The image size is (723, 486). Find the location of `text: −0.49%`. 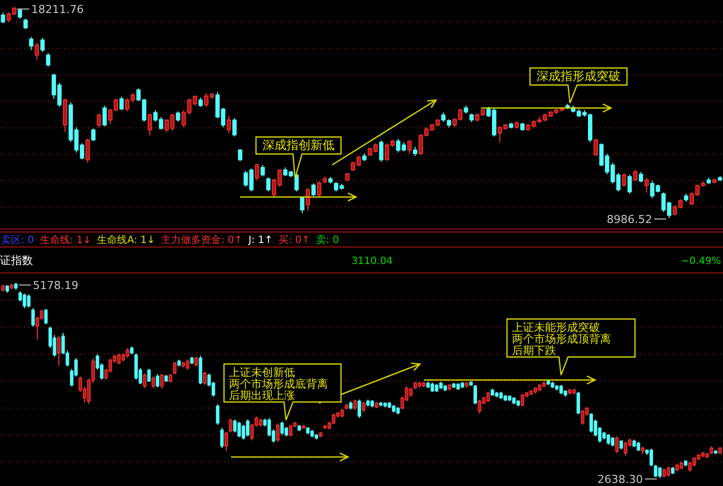

text: −0.49% is located at coordinates (700, 261).